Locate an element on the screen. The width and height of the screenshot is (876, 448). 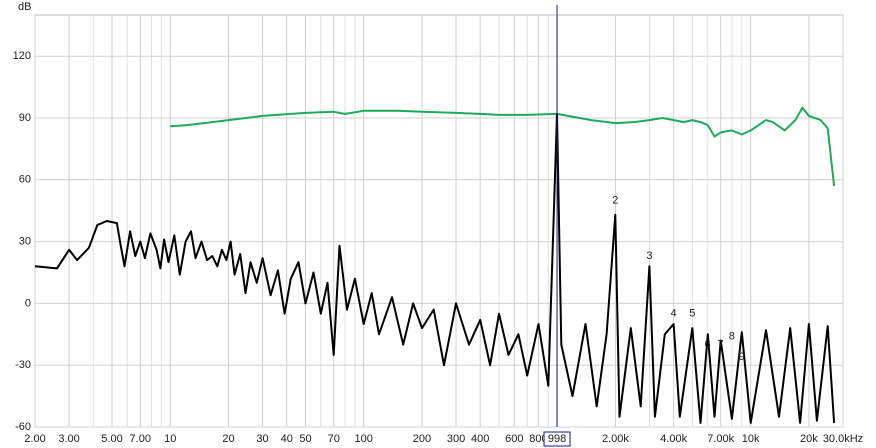
x-tick-label: 200 is located at coordinates (422, 439).